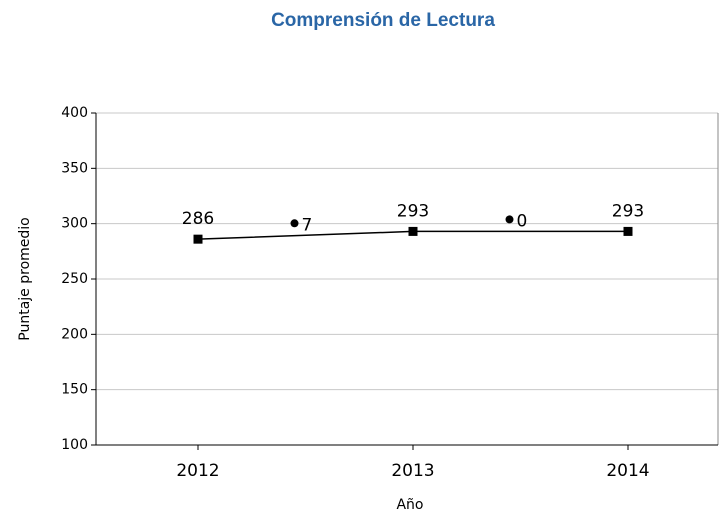 The image size is (721, 522). Describe the element at coordinates (25, 278) in the screenshot. I see `y-axis-label: Puntaje promedio` at that location.